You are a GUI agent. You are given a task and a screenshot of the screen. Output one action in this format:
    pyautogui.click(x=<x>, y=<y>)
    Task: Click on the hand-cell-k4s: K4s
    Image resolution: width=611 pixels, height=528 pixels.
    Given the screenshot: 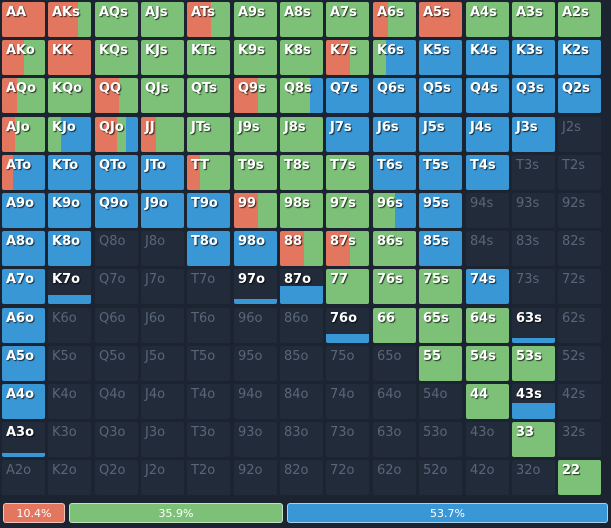 What is the action you would take?
    pyautogui.click(x=487, y=57)
    